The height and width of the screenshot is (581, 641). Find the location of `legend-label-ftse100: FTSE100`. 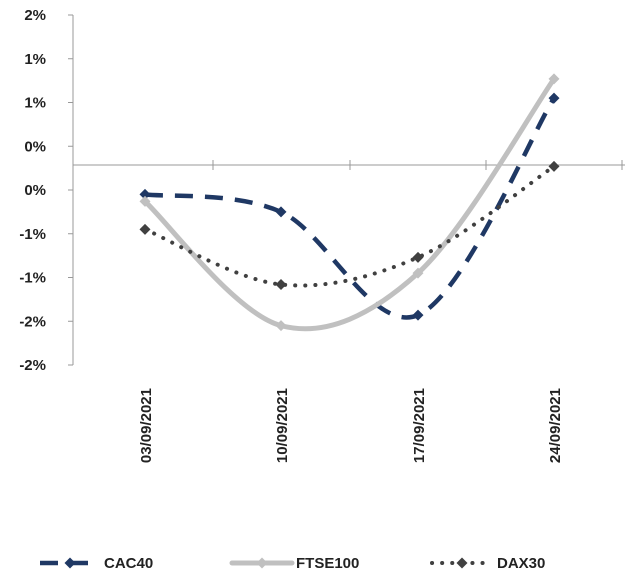

legend-label-ftse100: FTSE100 is located at coordinates (327, 563).